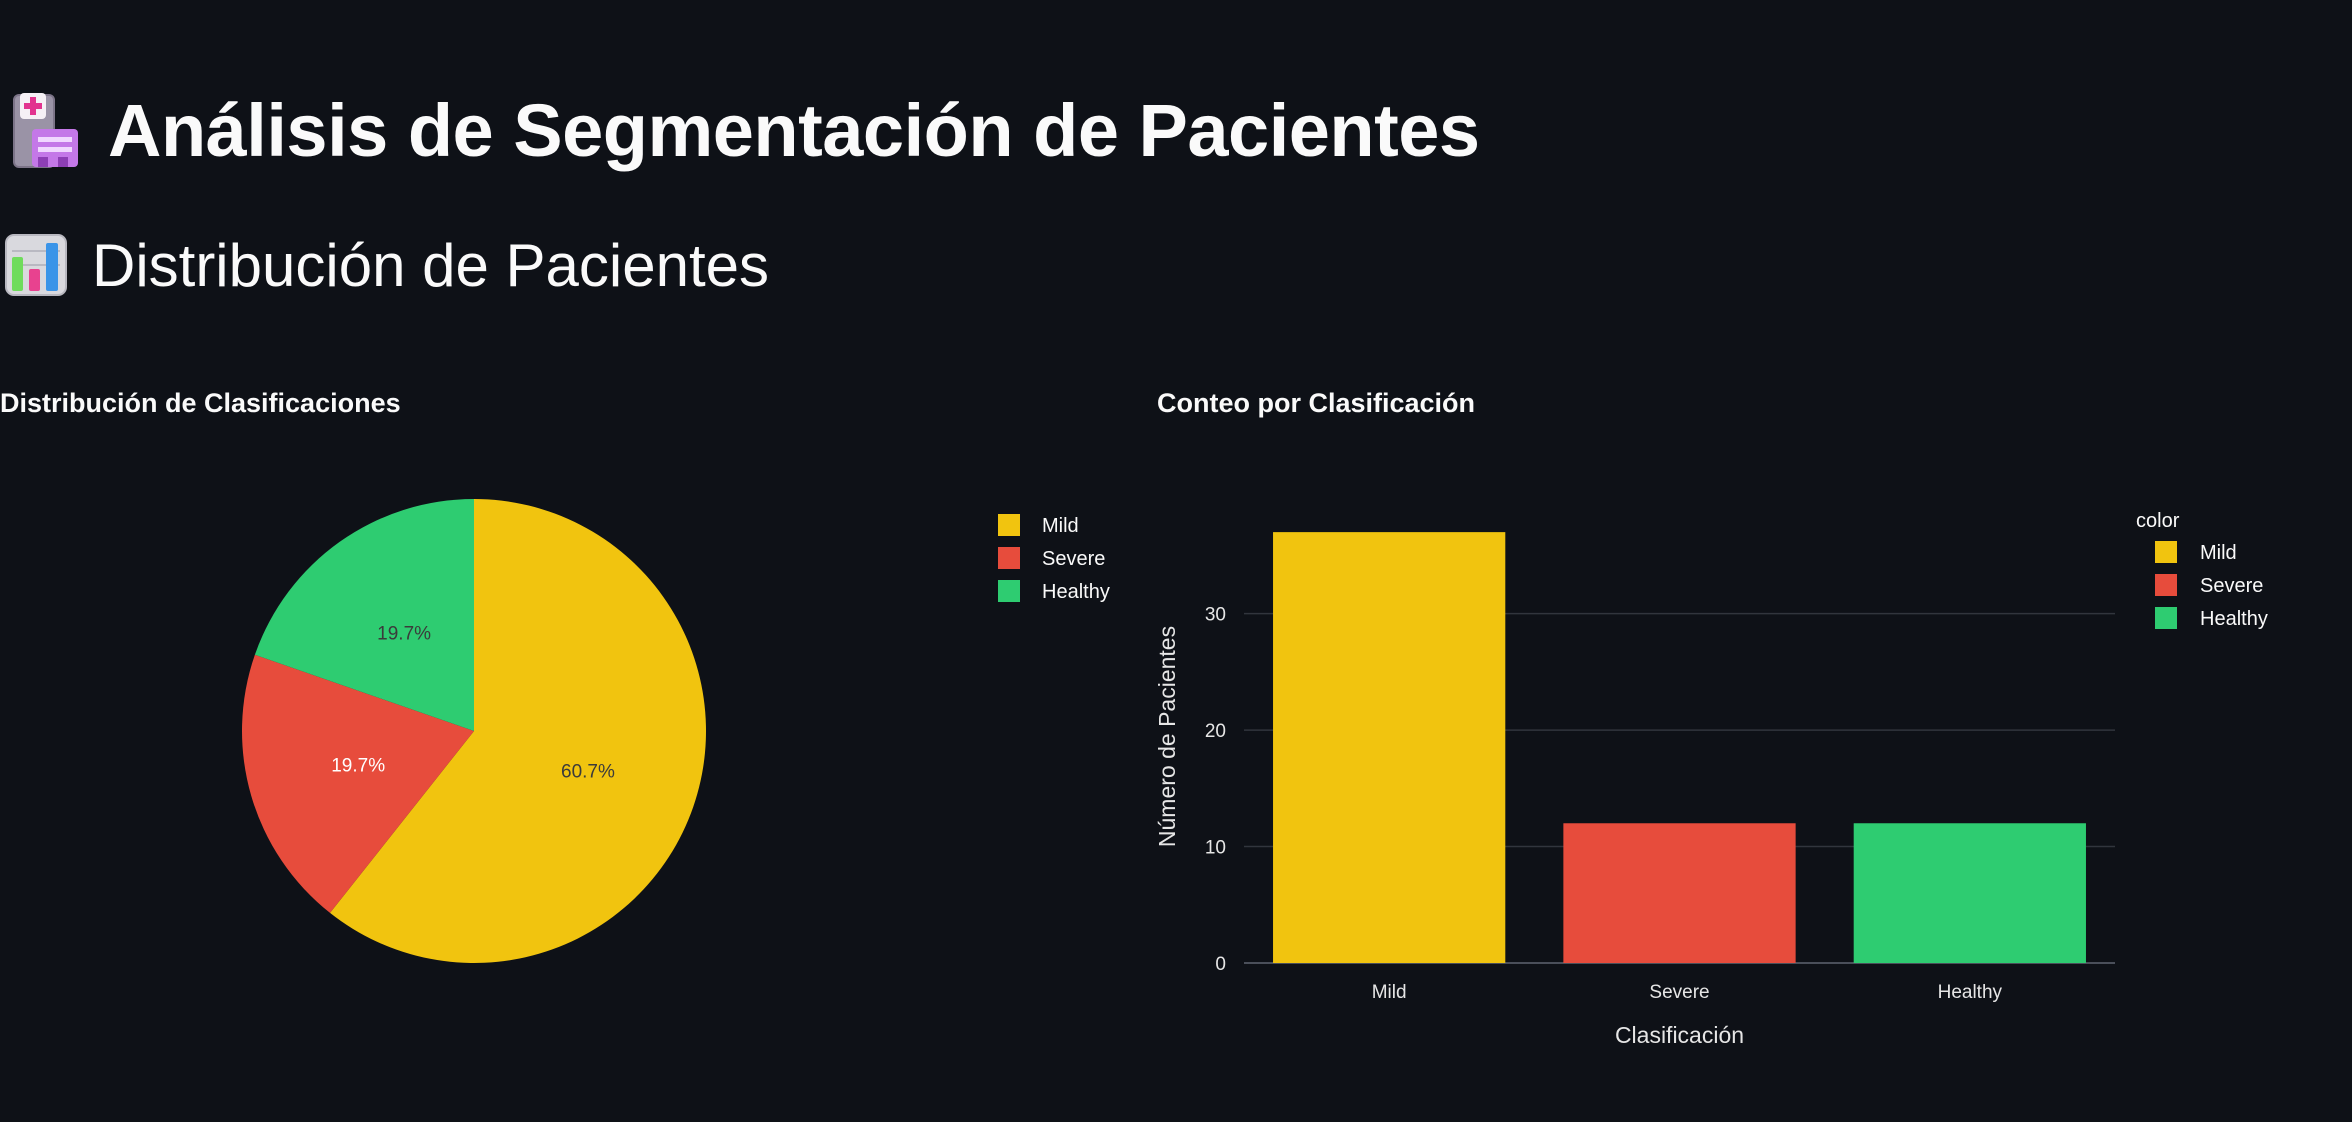 This screenshot has height=1122, width=2352. What do you see at coordinates (518, 731) in the screenshot?
I see `pie-slice-mild` at bounding box center [518, 731].